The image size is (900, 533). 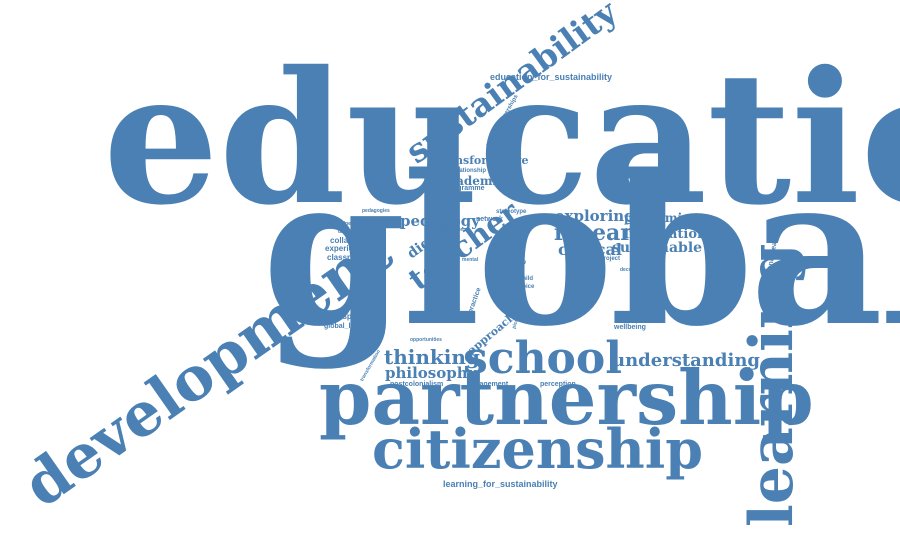 What do you see at coordinates (354, 232) in the screenshot?
I see `word-unitednations: unitednations` at bounding box center [354, 232].